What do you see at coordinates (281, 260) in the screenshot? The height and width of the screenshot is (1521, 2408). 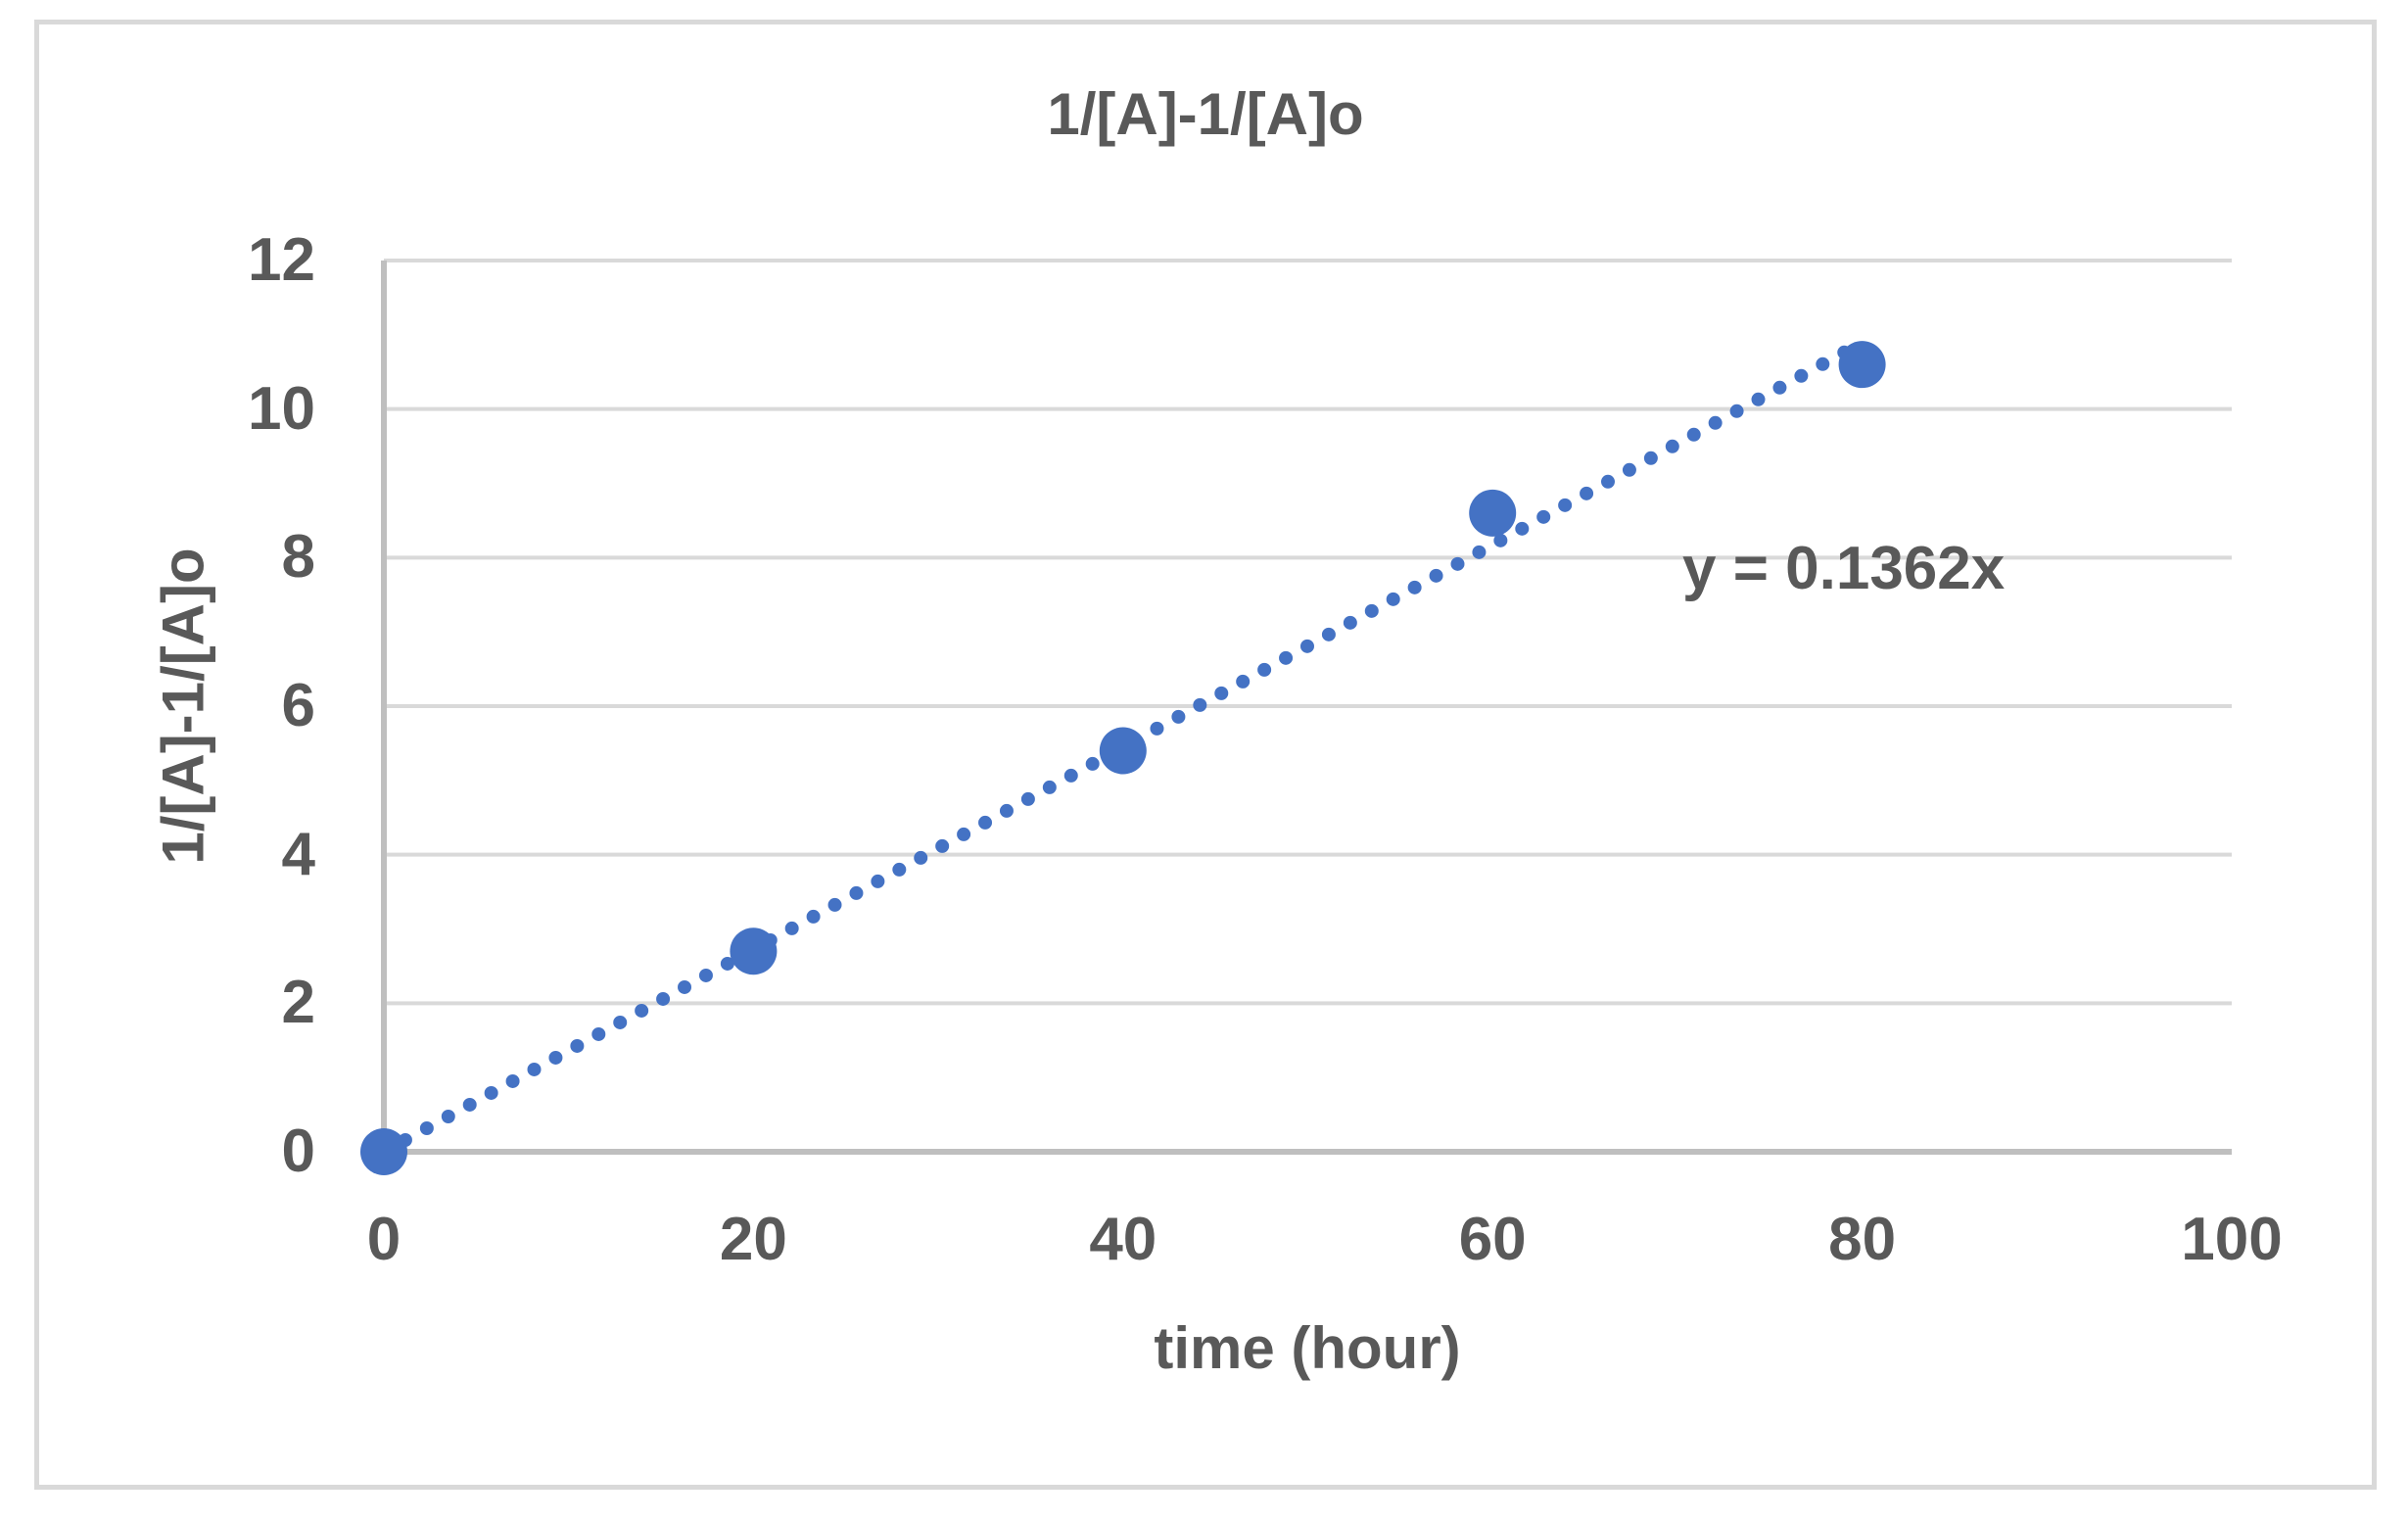 I see `y-tick-label: 12` at bounding box center [281, 260].